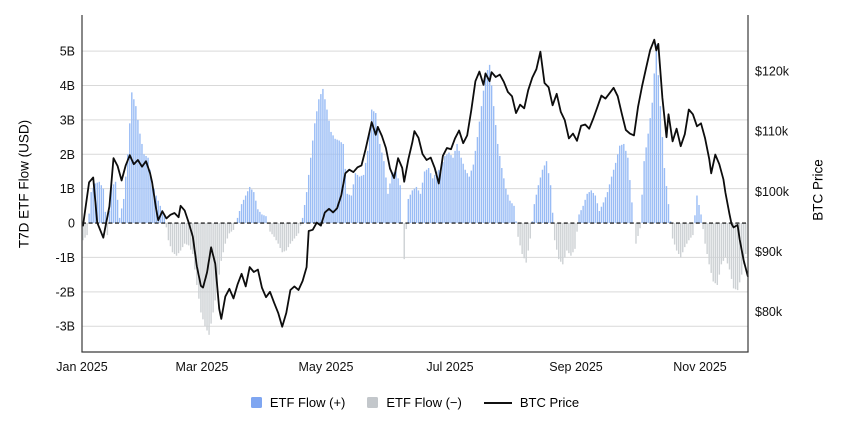 Image resolution: width=842 pixels, height=436 pixels. Describe the element at coordinates (67, 155) in the screenshot. I see `flow-axis-tick-label: 2B` at that location.